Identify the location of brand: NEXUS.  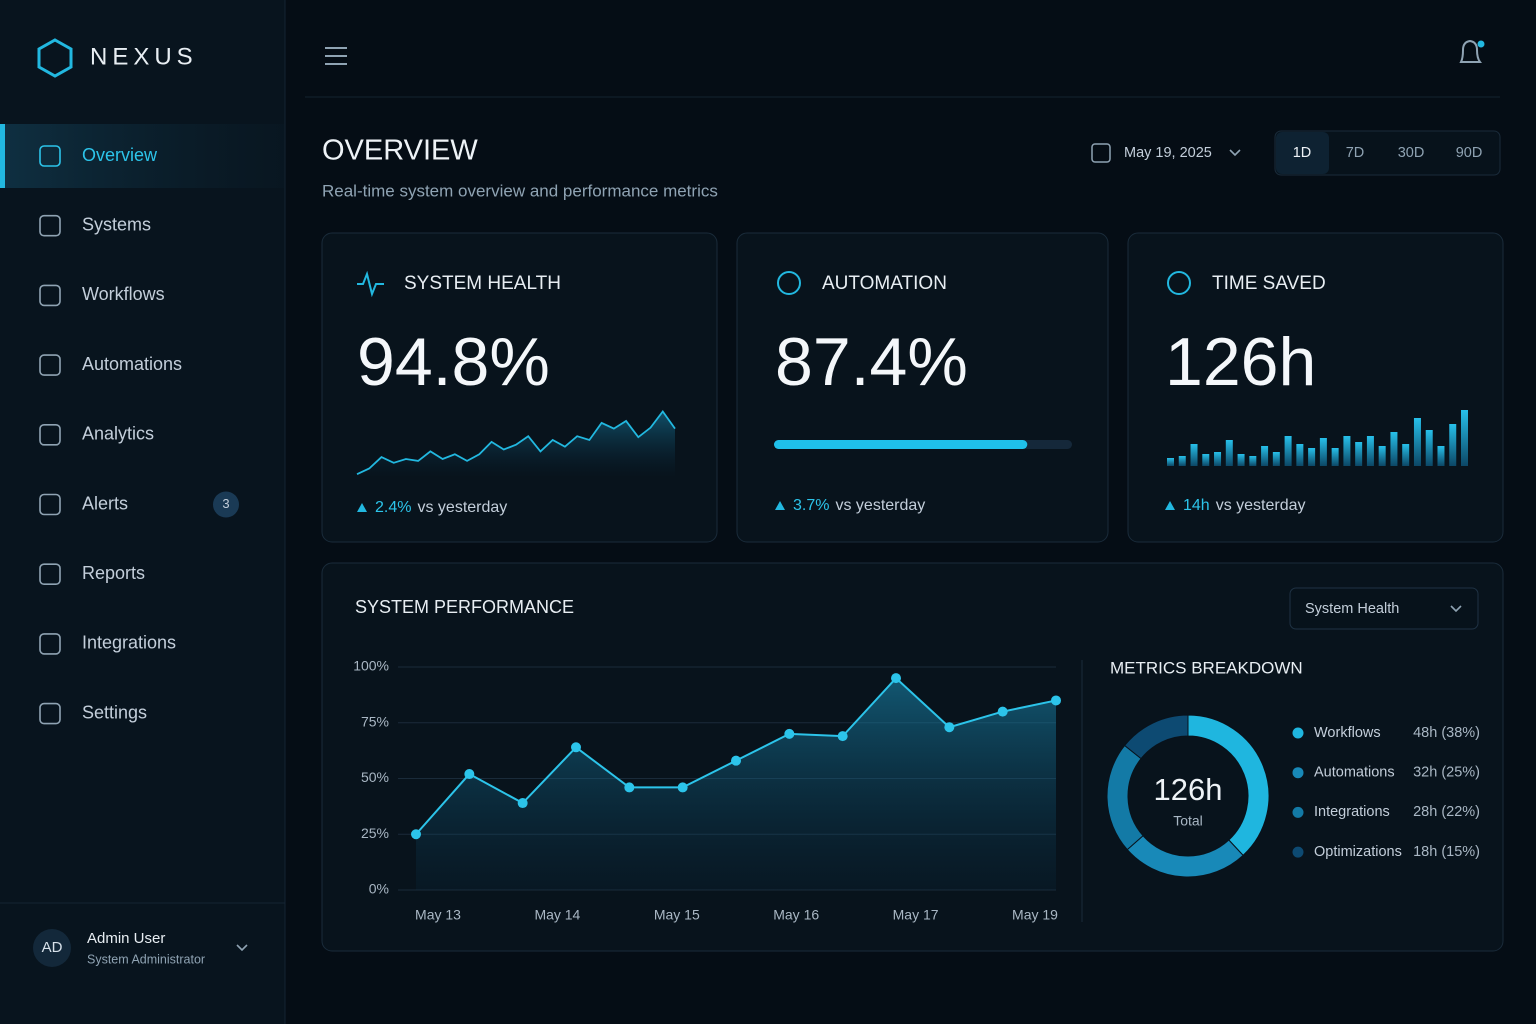
(144, 56).